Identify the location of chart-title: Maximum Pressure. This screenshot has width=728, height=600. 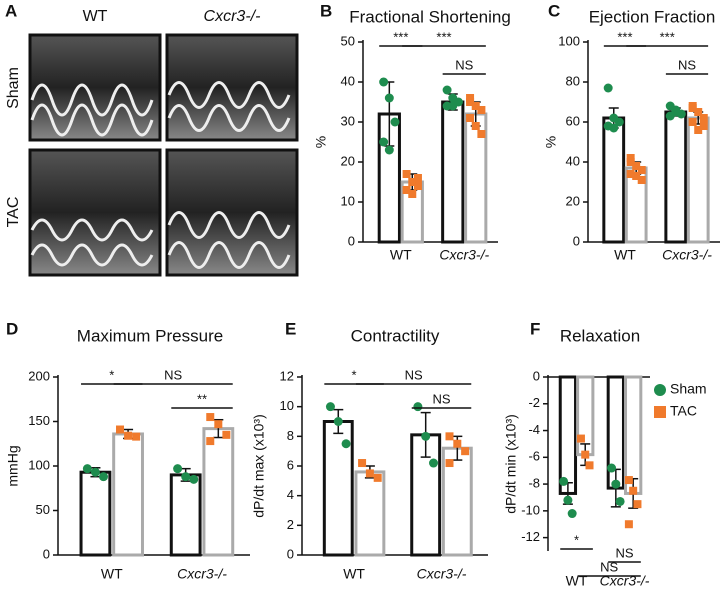
(150, 335).